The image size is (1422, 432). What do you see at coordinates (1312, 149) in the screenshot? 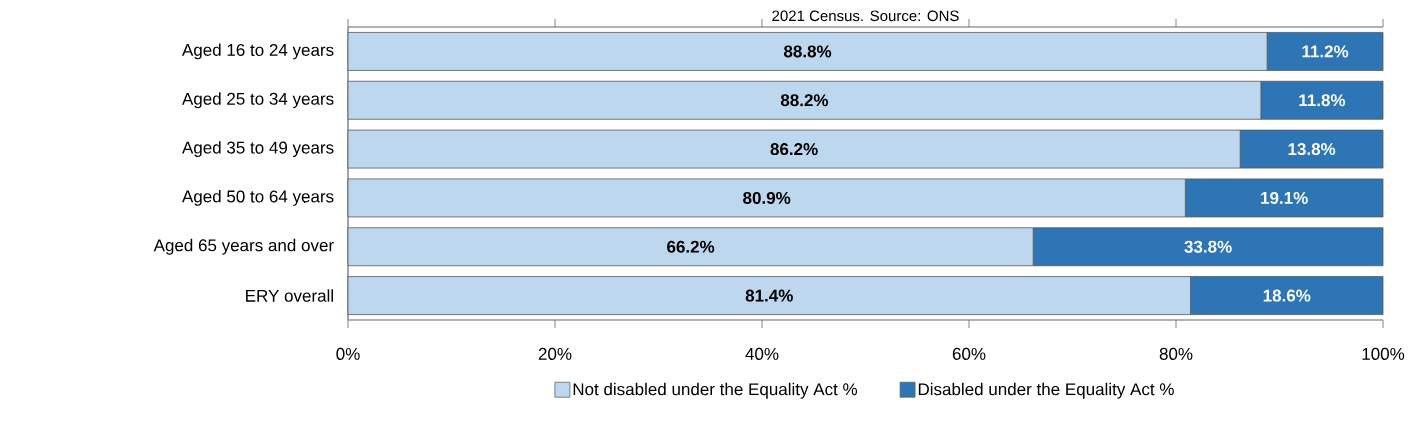
I see `data-label: 13.8%` at bounding box center [1312, 149].